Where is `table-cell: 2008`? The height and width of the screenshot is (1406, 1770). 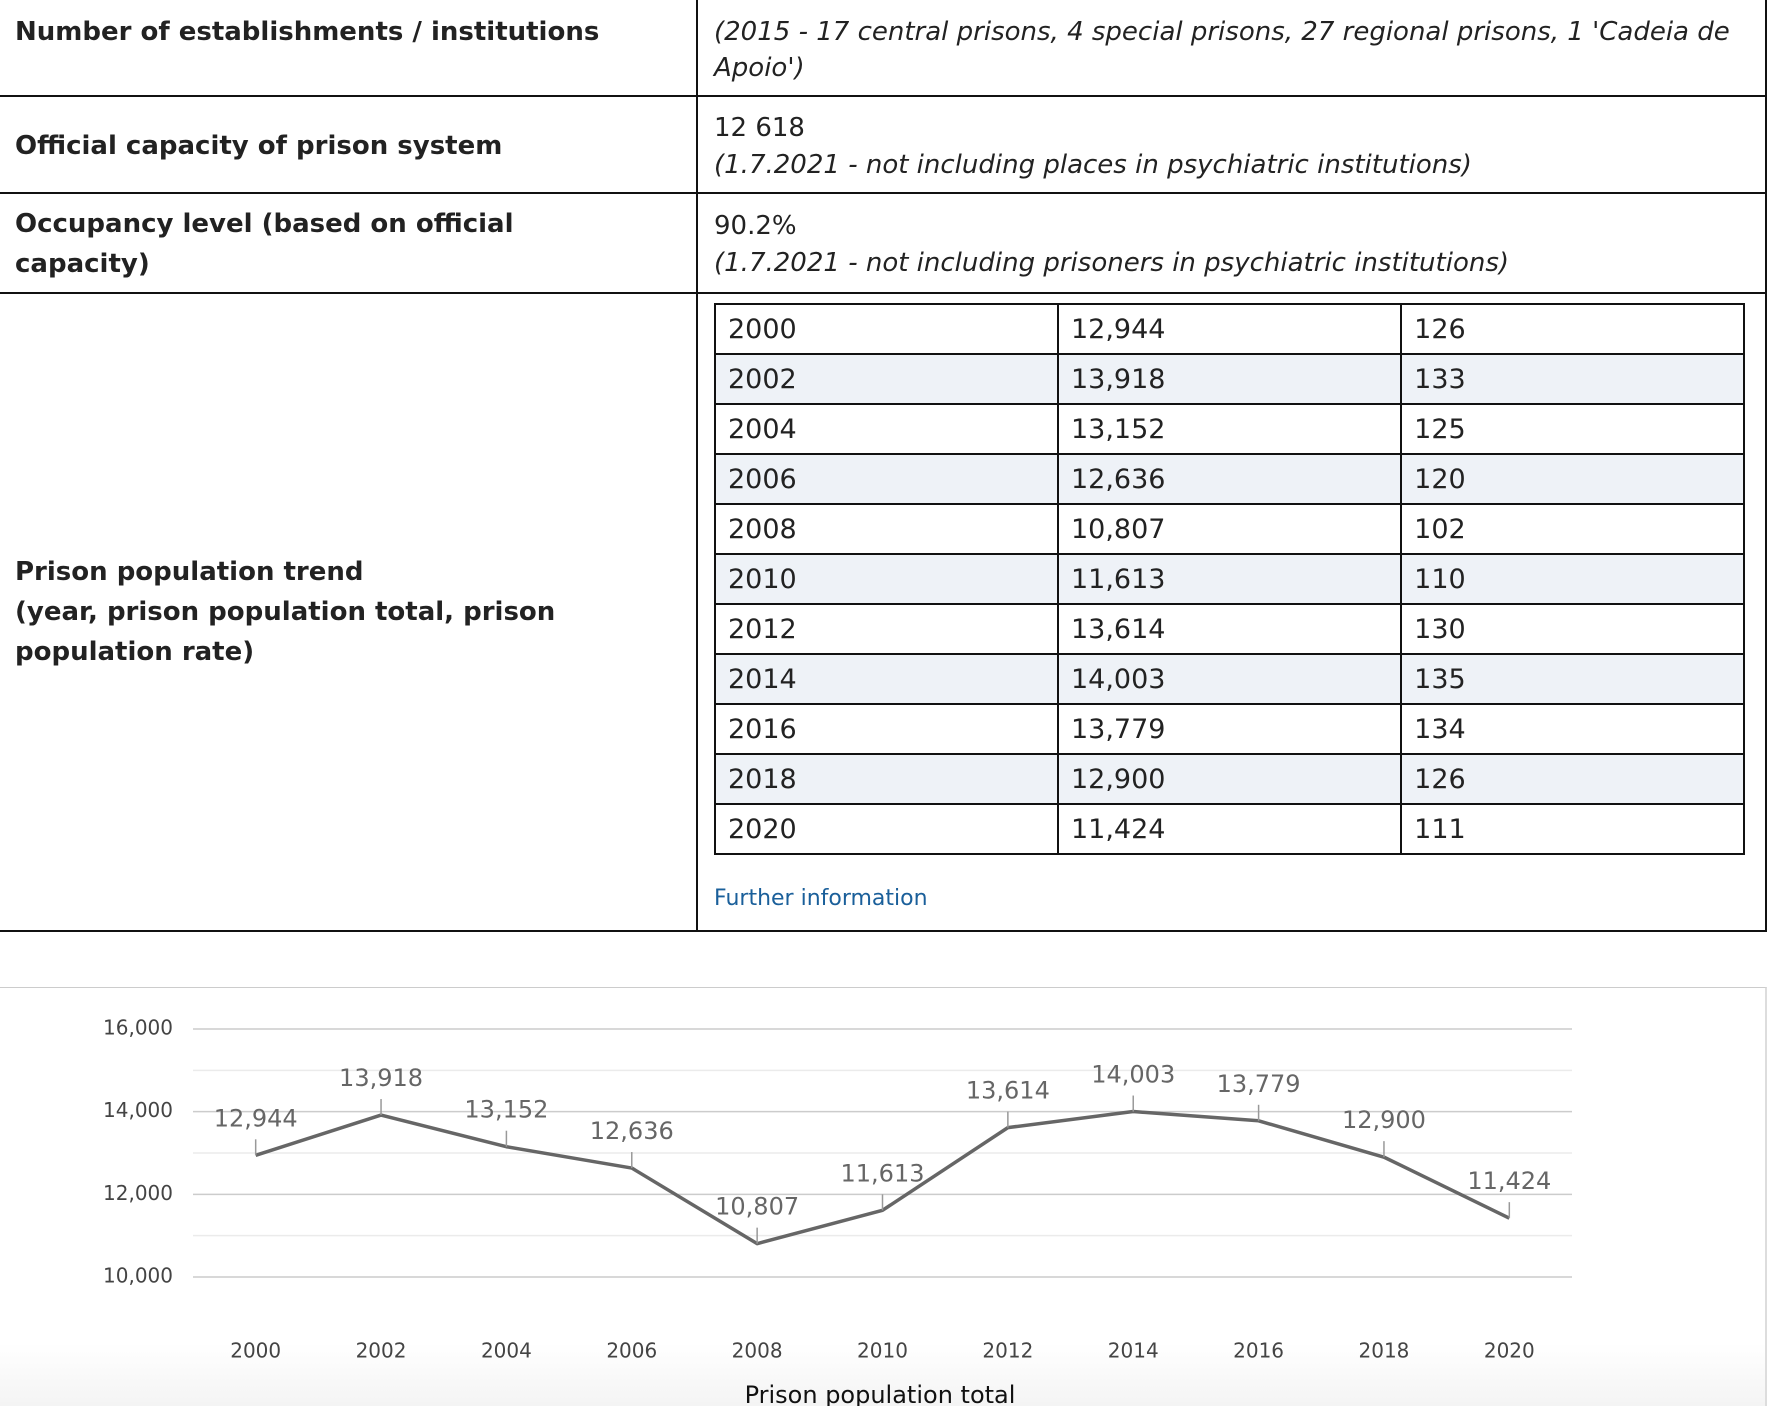 table-cell: 2008 is located at coordinates (886, 529).